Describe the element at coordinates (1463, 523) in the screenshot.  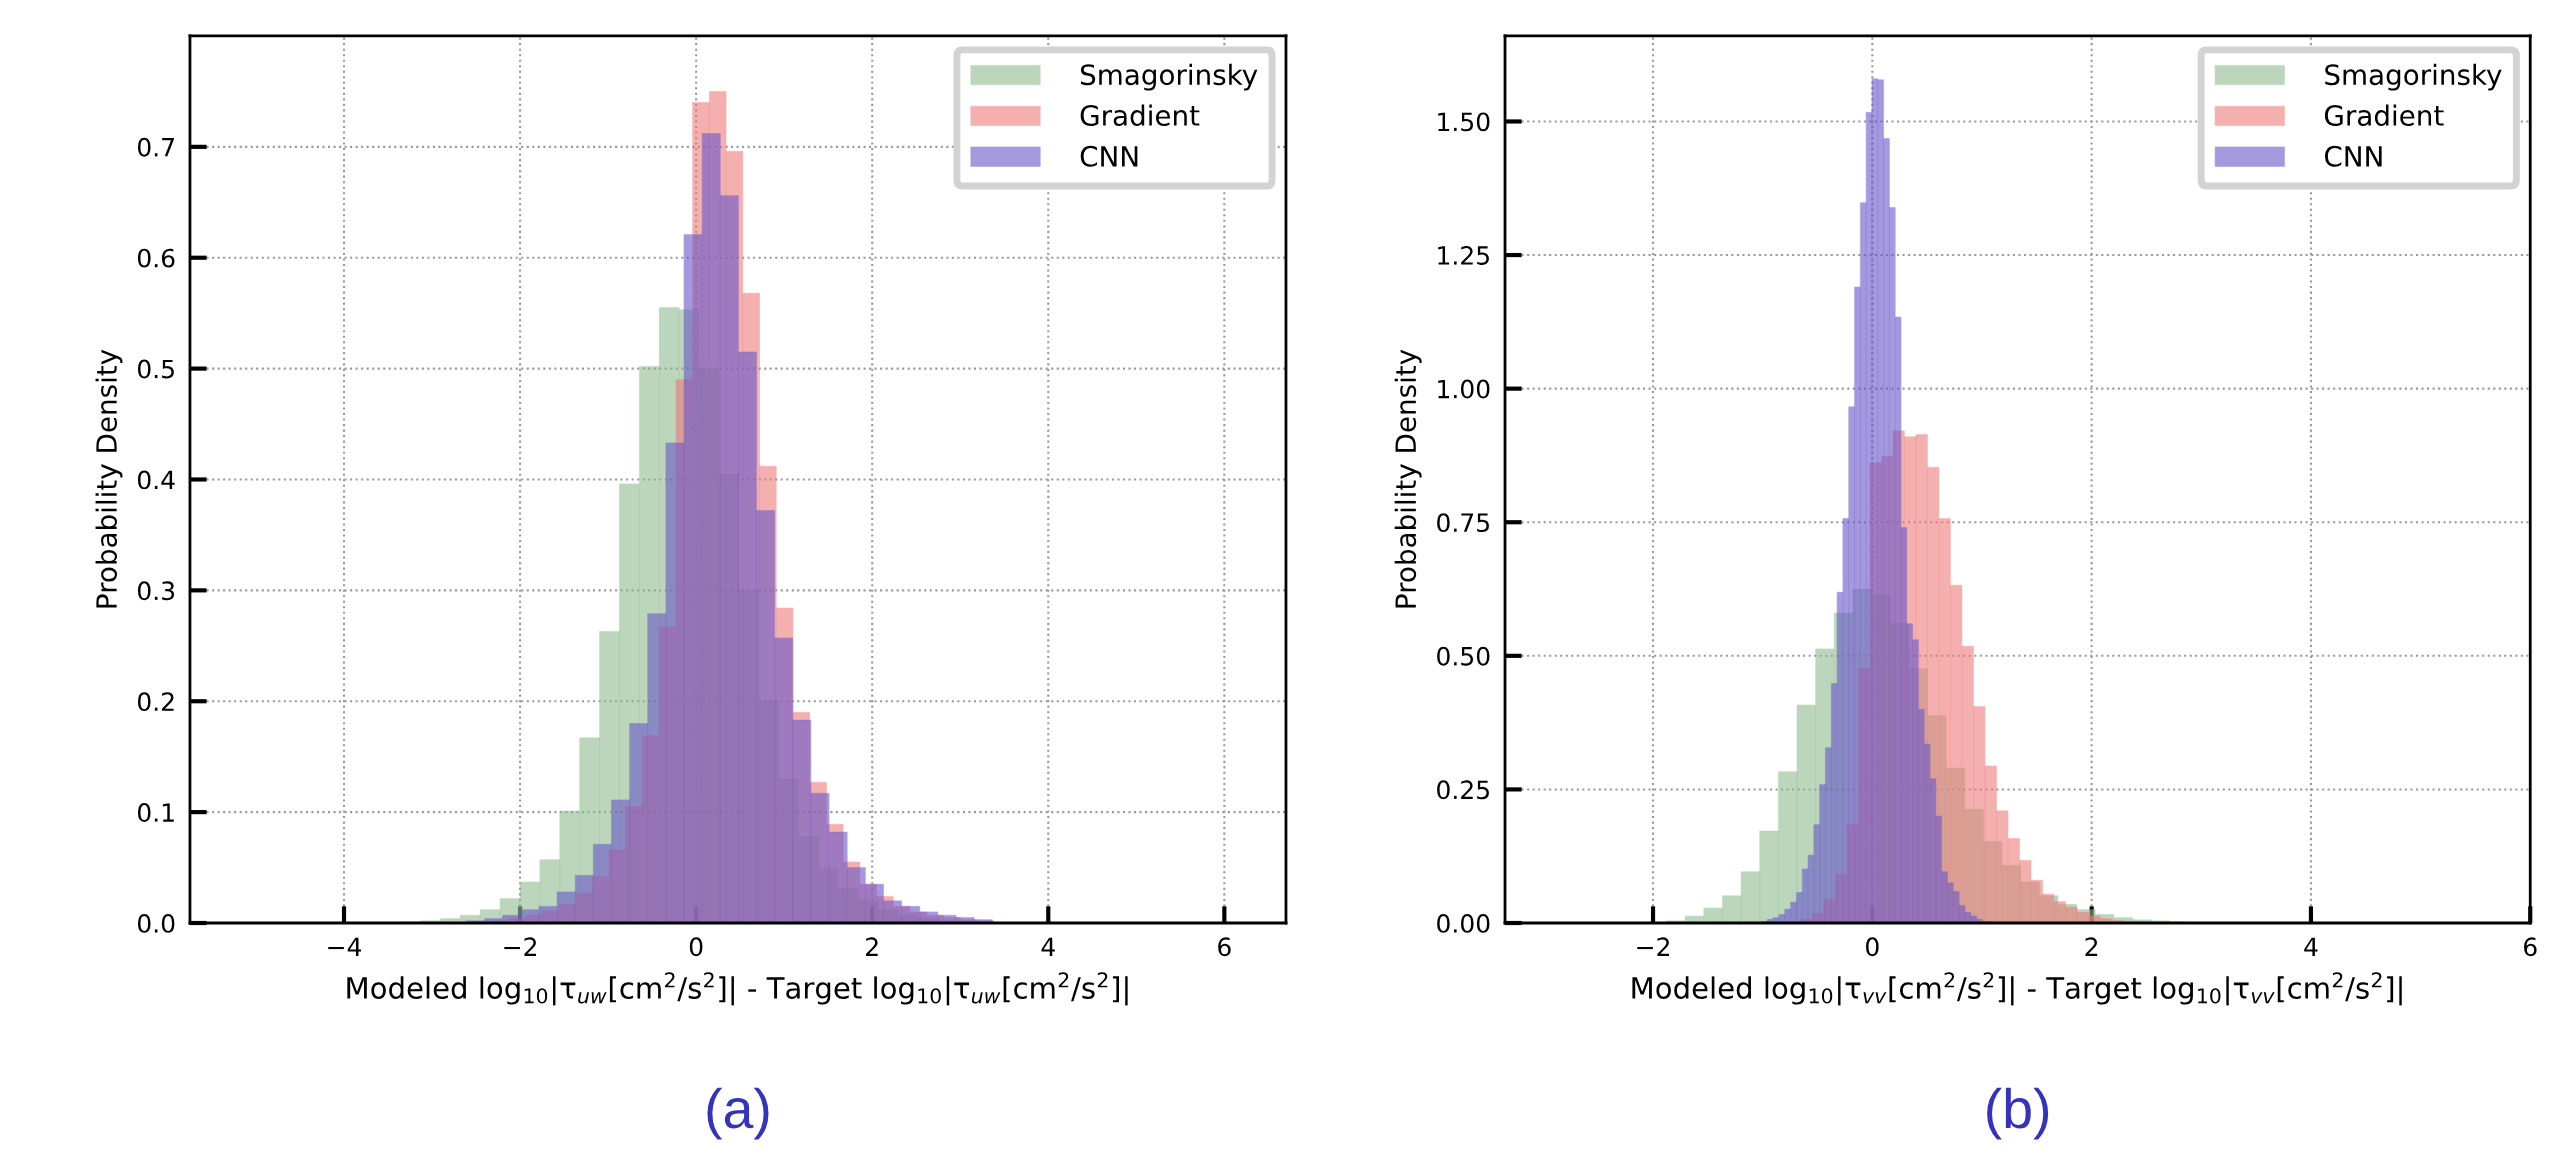
I see `y-tick-label: 0.75` at that location.